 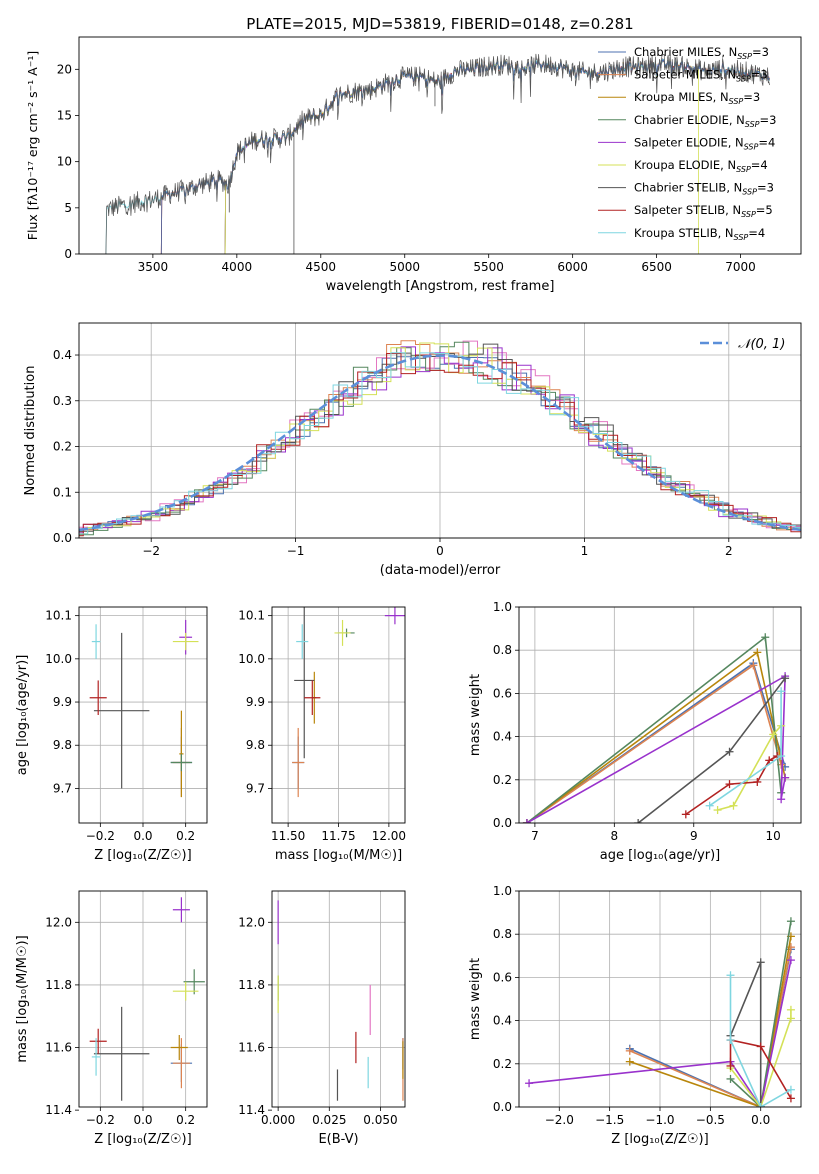 I want to click on x-tick-label: 12.00, so click(x=389, y=836).